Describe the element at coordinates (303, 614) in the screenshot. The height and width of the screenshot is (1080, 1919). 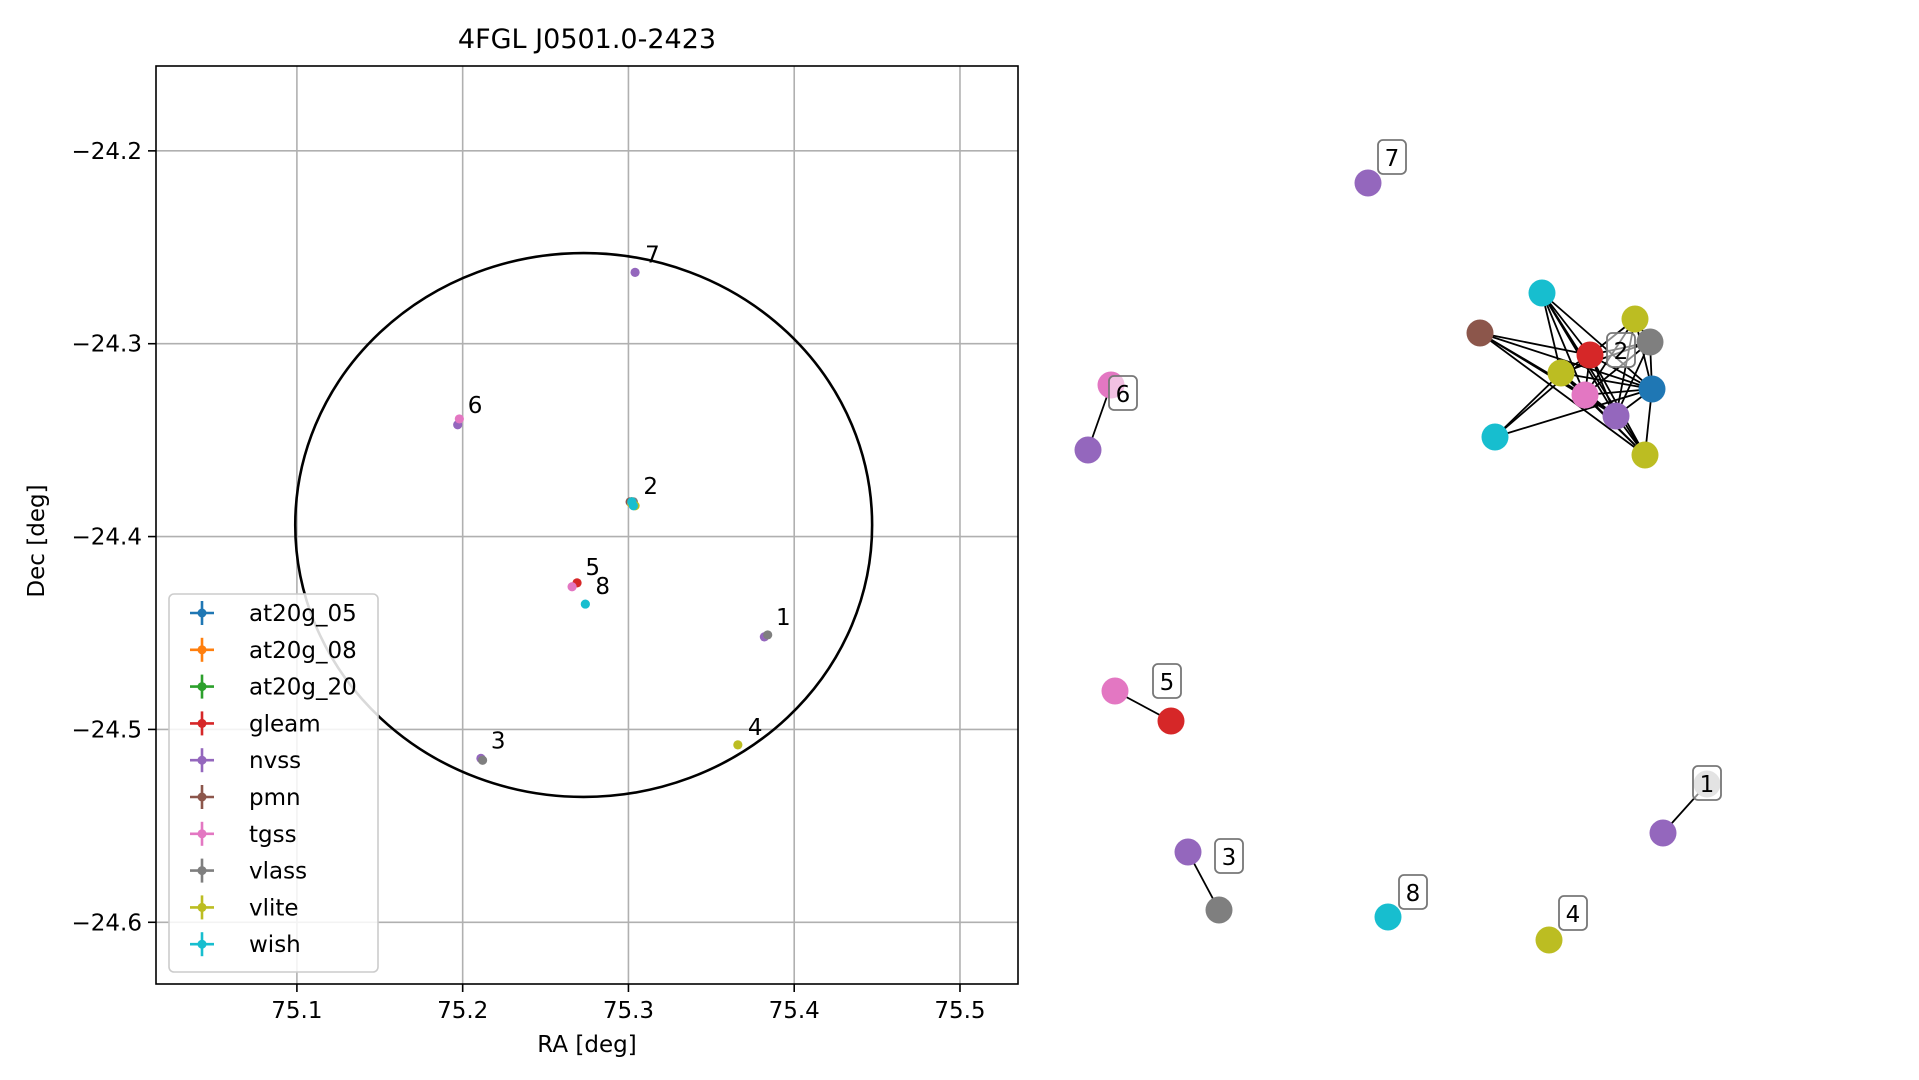
I see `legend-label: at20g_05` at that location.